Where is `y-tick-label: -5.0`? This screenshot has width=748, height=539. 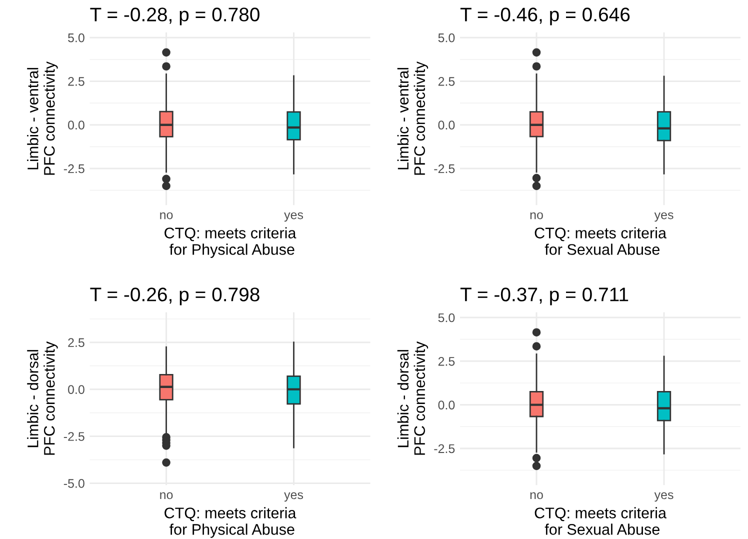 y-tick-label: -5.0 is located at coordinates (74, 483).